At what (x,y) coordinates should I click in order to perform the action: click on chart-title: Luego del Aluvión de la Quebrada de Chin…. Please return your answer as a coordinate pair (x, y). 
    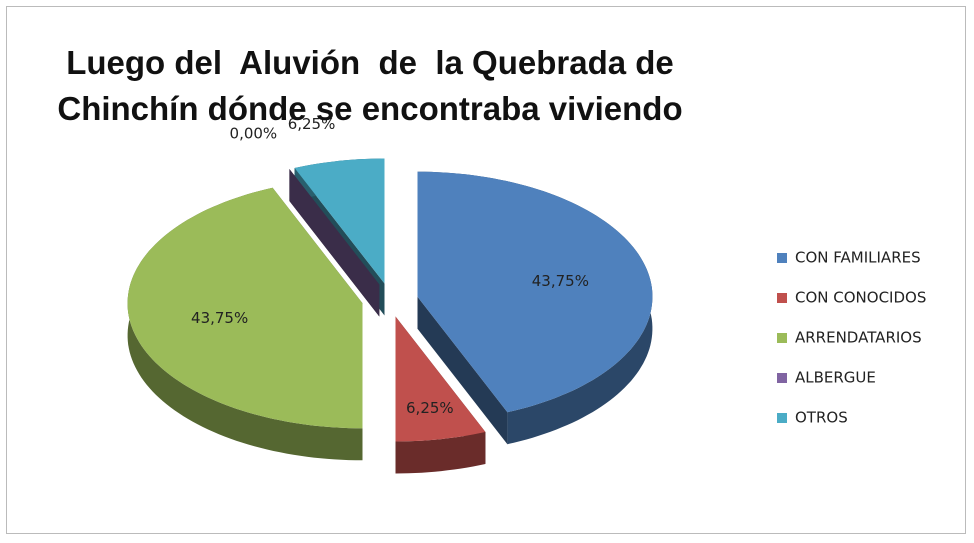
    Looking at the image, I should click on (370, 85).